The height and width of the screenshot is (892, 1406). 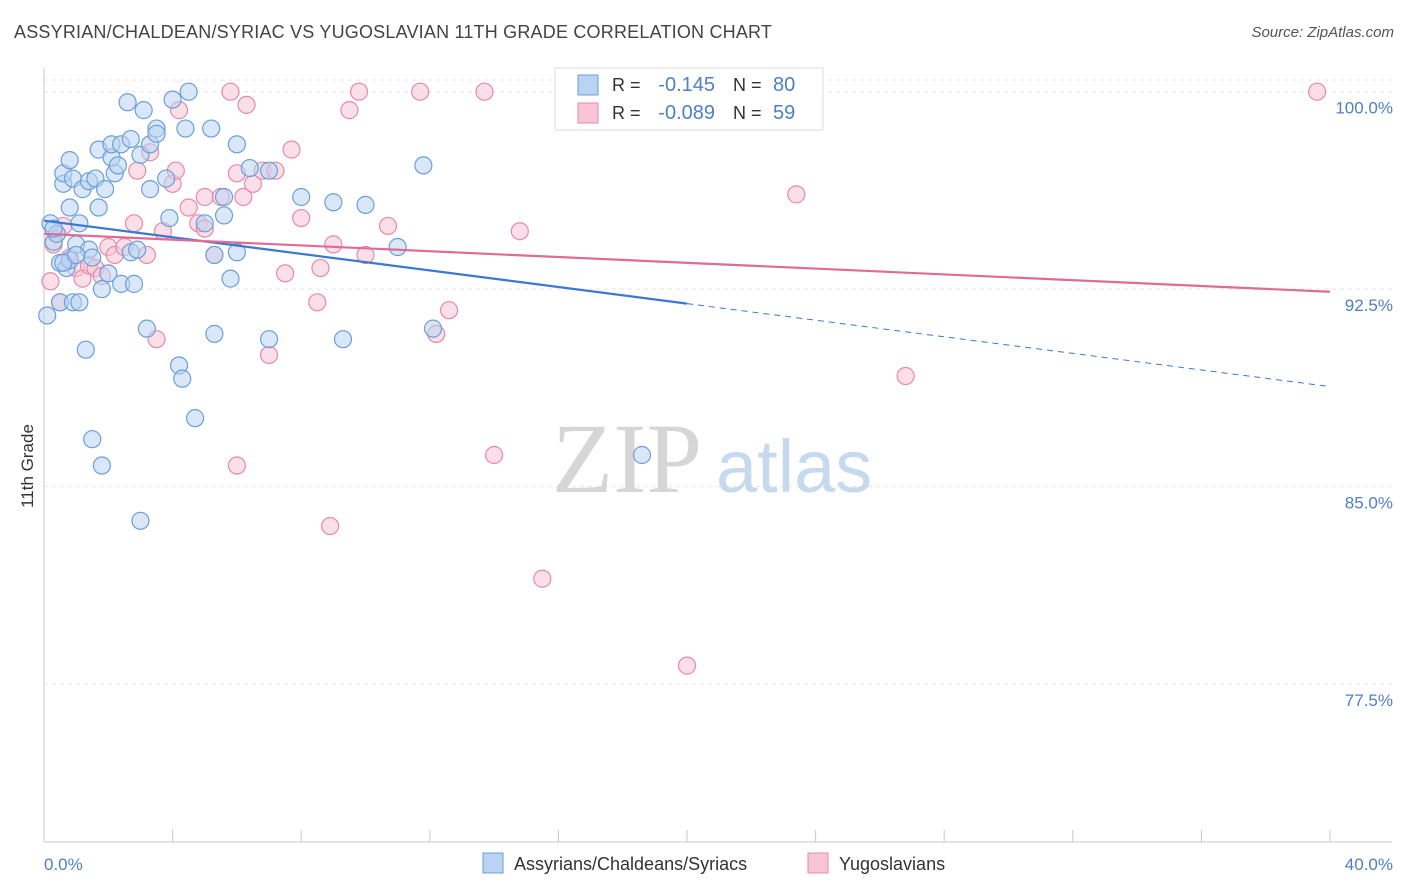 What do you see at coordinates (1369, 864) in the screenshot?
I see `x-tick-label: 40.0%` at bounding box center [1369, 864].